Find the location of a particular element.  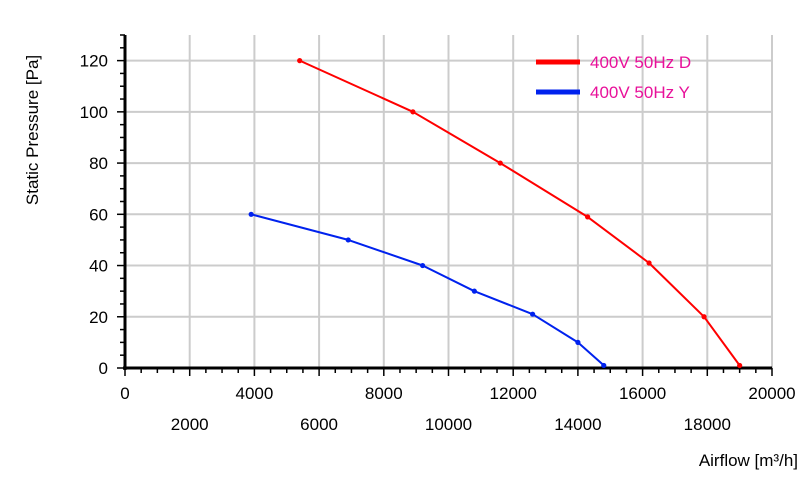

x-tick-label: 8000 is located at coordinates (384, 393).